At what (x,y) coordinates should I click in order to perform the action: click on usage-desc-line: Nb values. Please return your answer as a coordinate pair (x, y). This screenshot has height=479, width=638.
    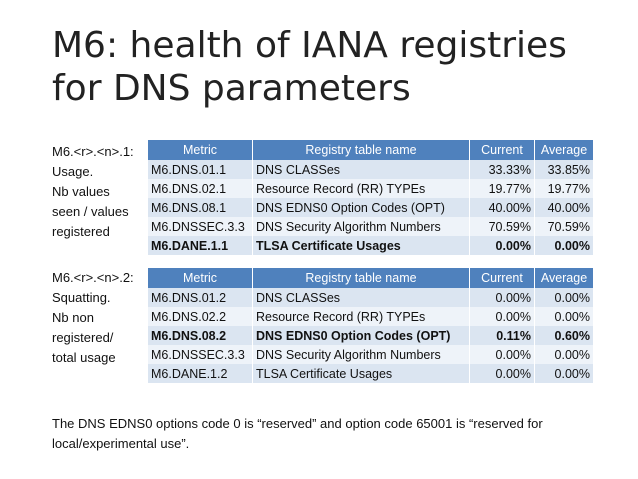
    Looking at the image, I should click on (81, 191).